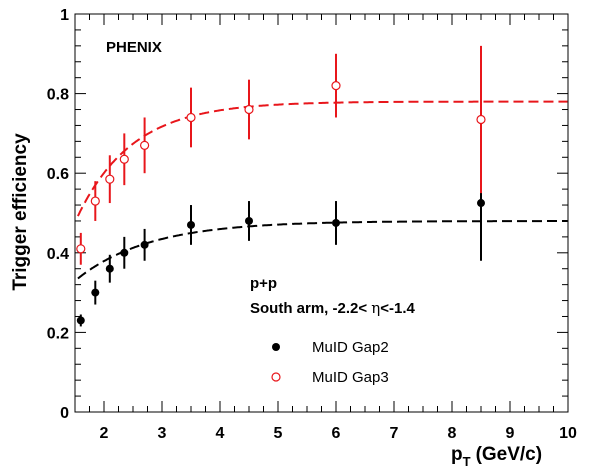 Image resolution: width=598 pixels, height=475 pixels. I want to click on x-axis-title: pT (GeV/c), so click(496, 456).